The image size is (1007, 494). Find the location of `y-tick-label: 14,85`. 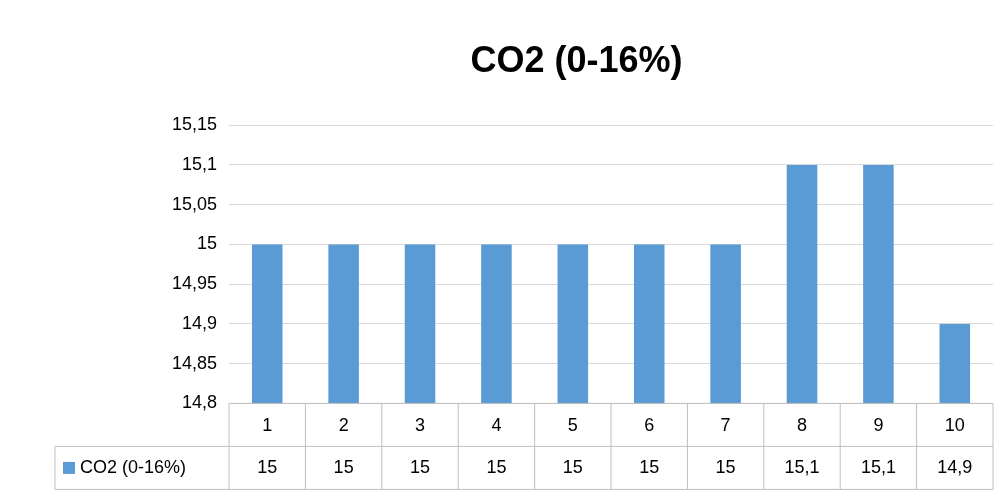

y-tick-label: 14,85 is located at coordinates (195, 362).